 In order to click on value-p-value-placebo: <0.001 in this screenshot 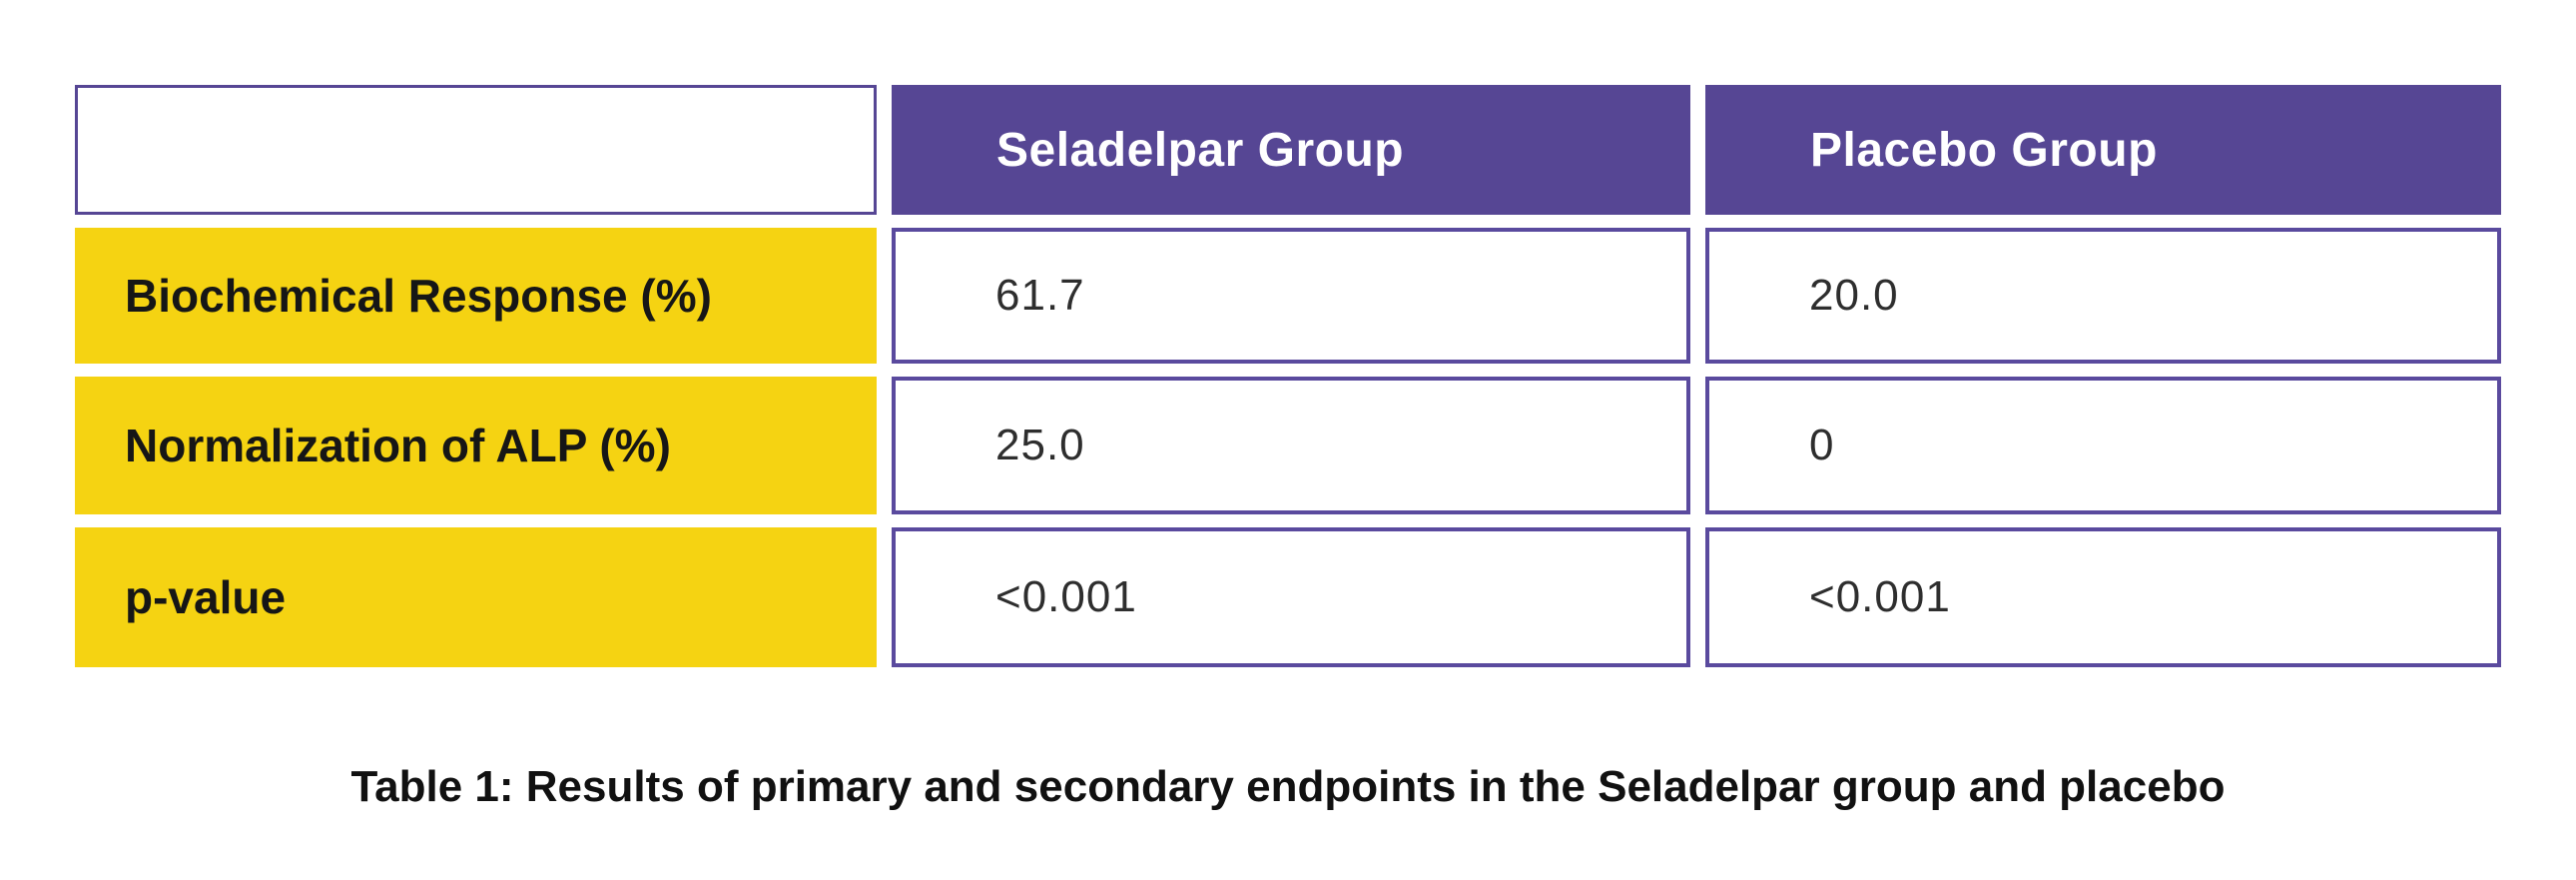, I will do `click(2103, 597)`.